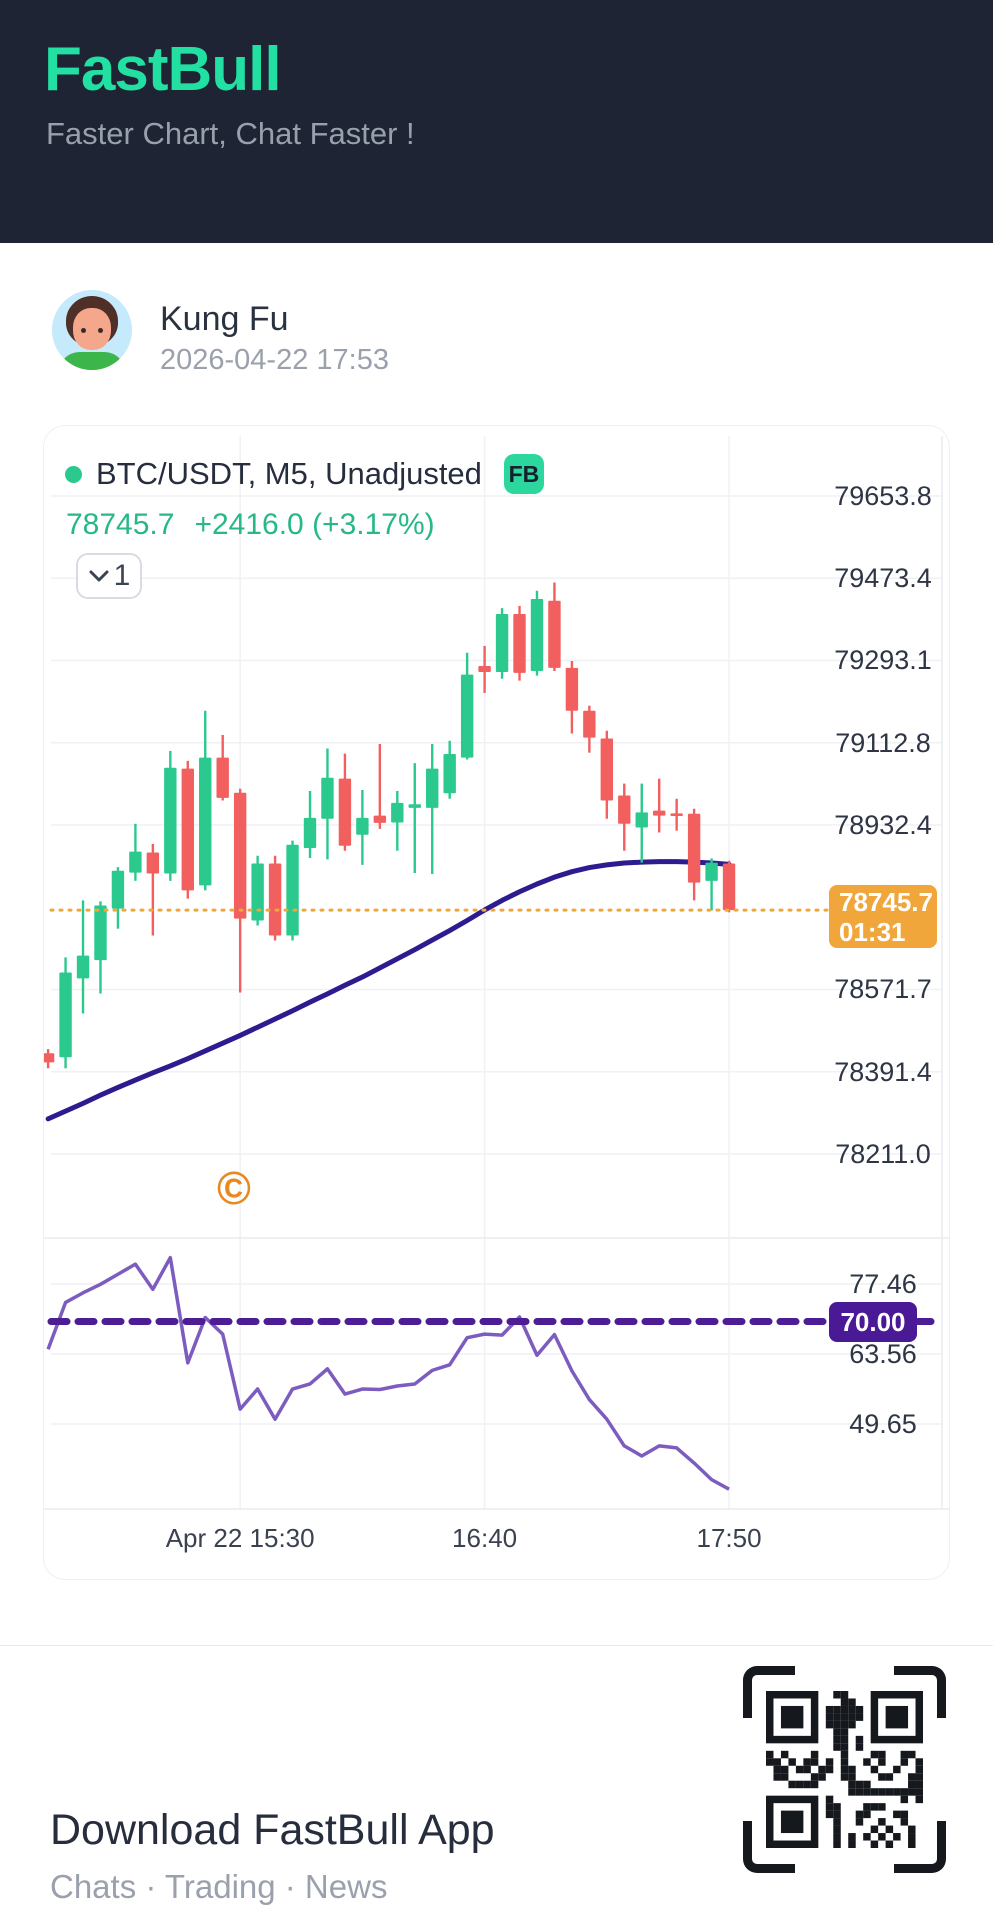  I want to click on price-axis-label: 79293.1, so click(883, 660).